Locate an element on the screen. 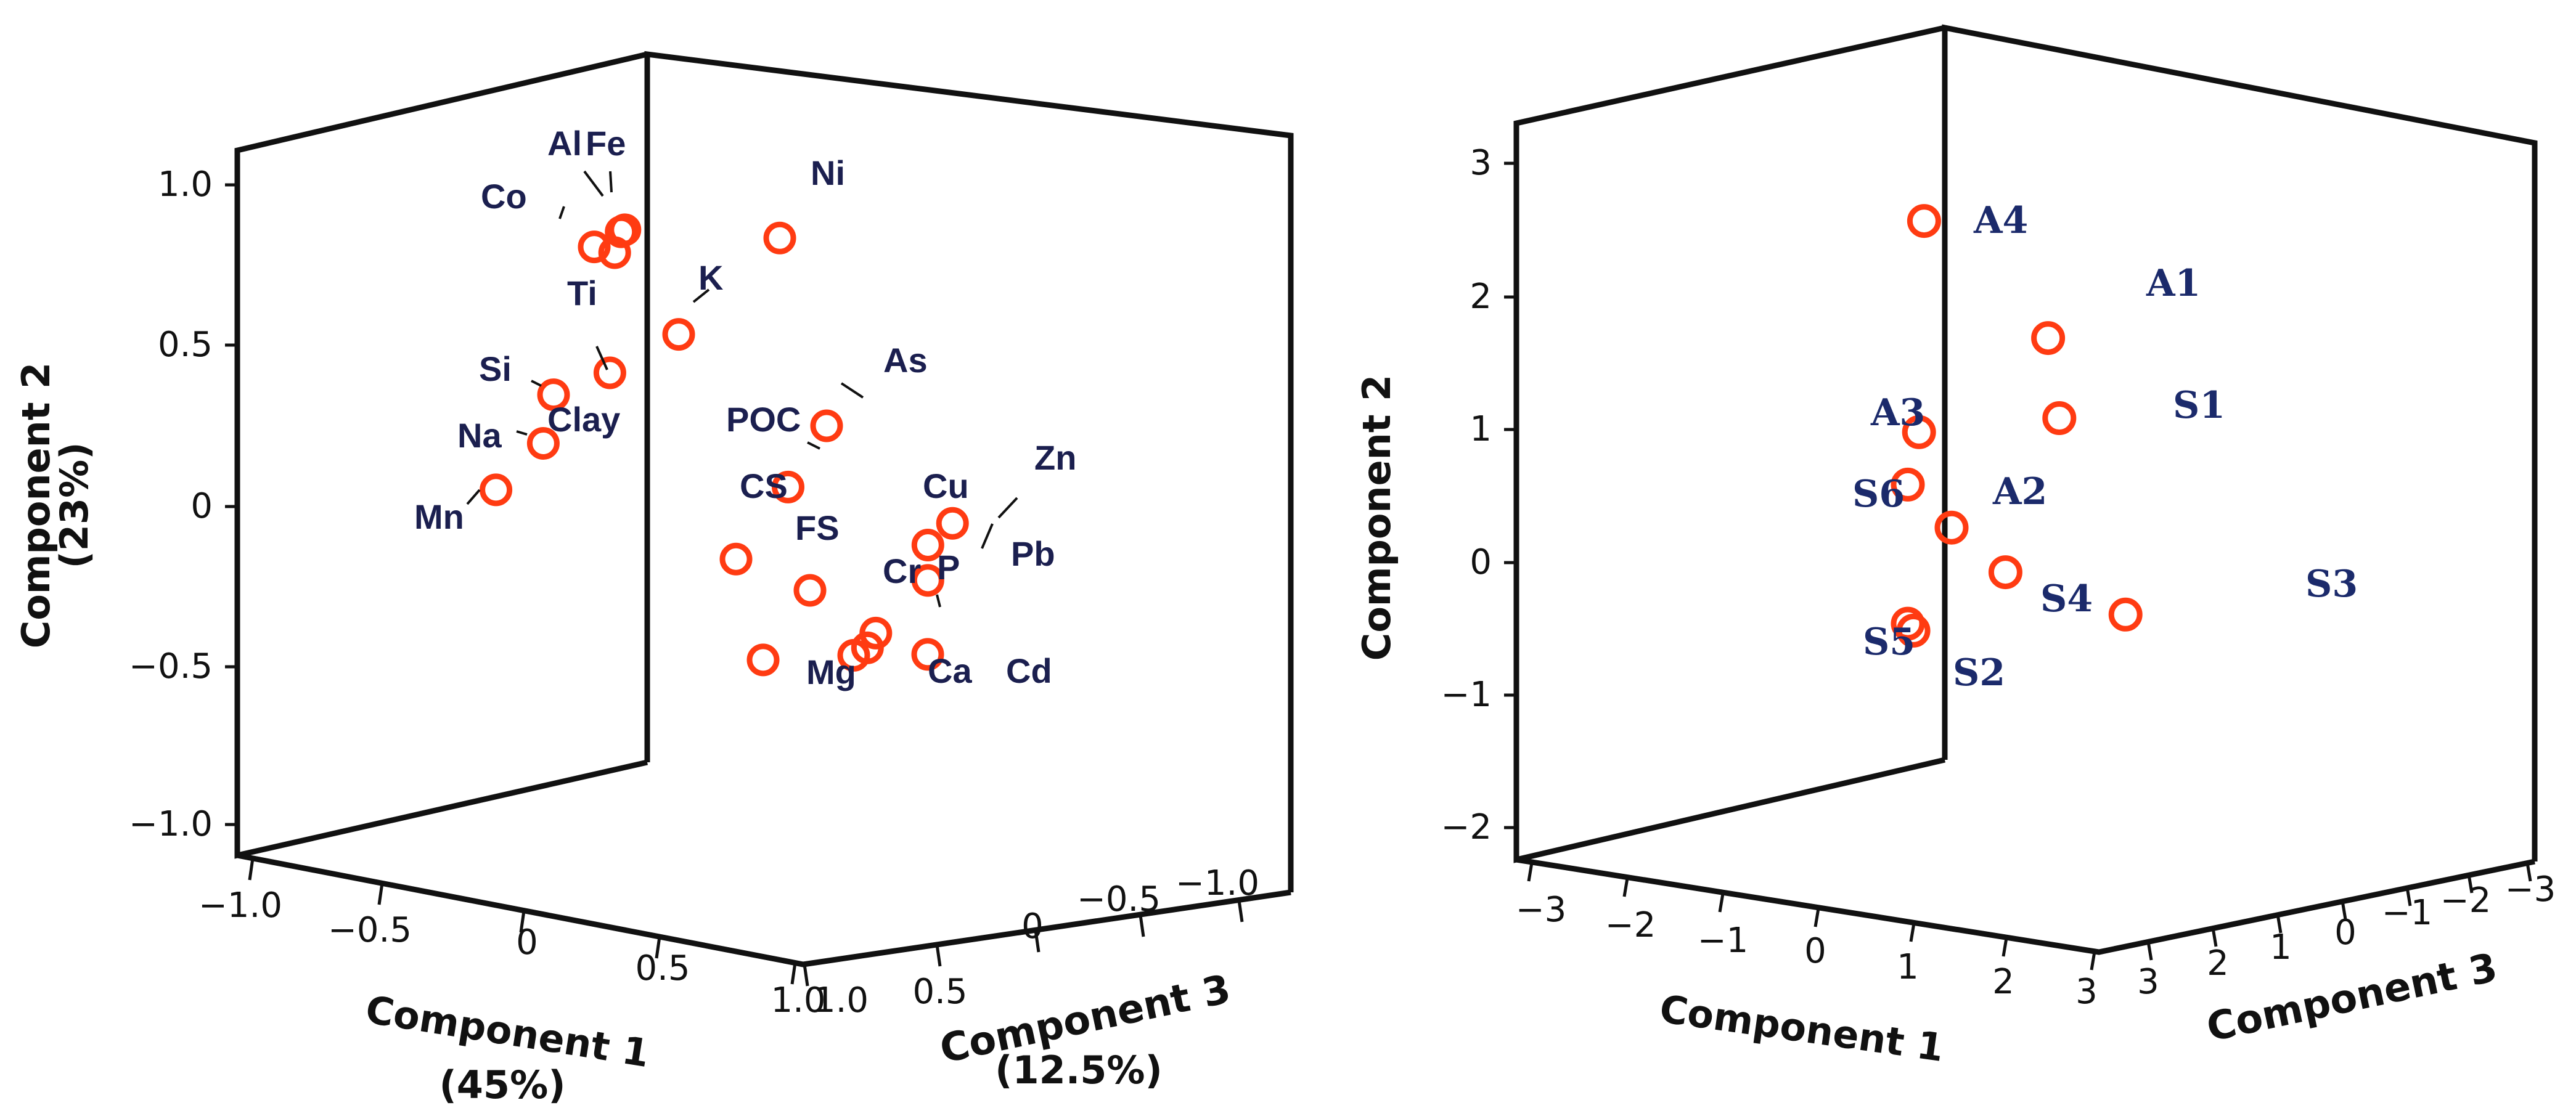 Image resolution: width=2576 pixels, height=1116 pixels. chart-1-point-as is located at coordinates (826, 425).